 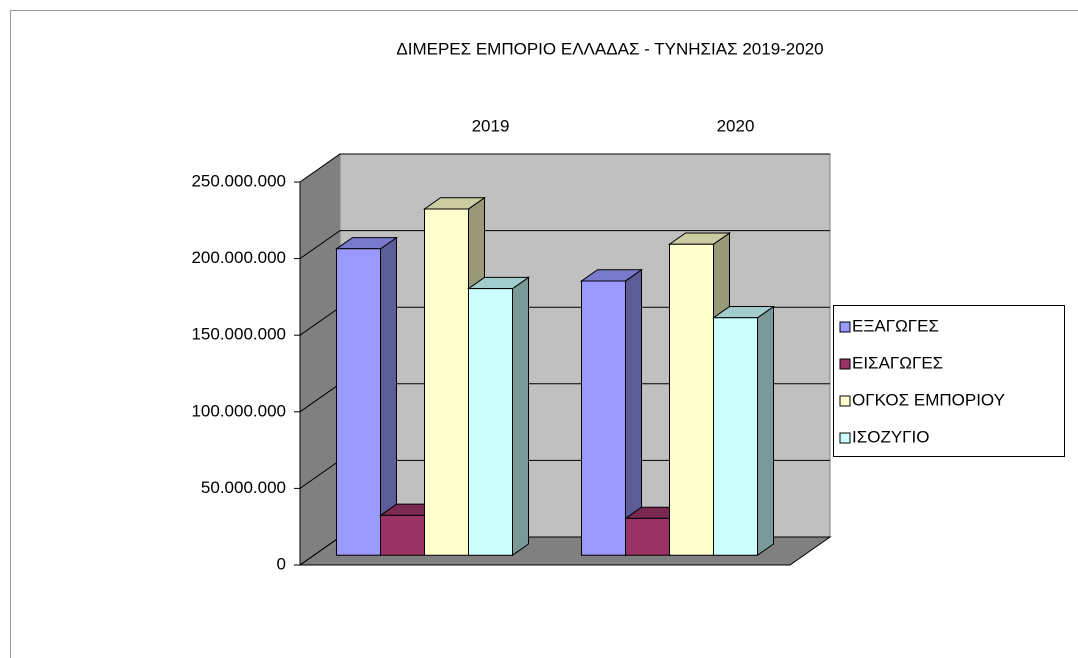 I want to click on side-wall, so click(x=320, y=359).